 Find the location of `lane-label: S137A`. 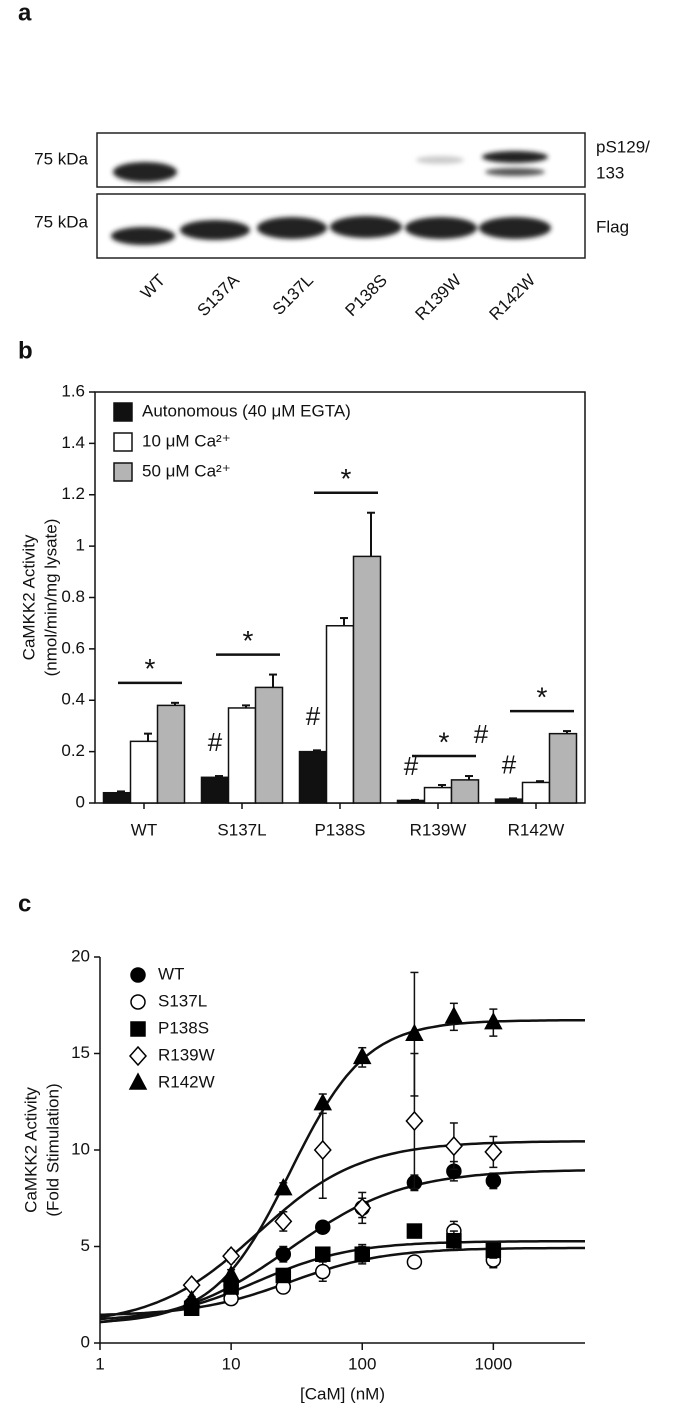

lane-label: S137A is located at coordinates (218, 295).